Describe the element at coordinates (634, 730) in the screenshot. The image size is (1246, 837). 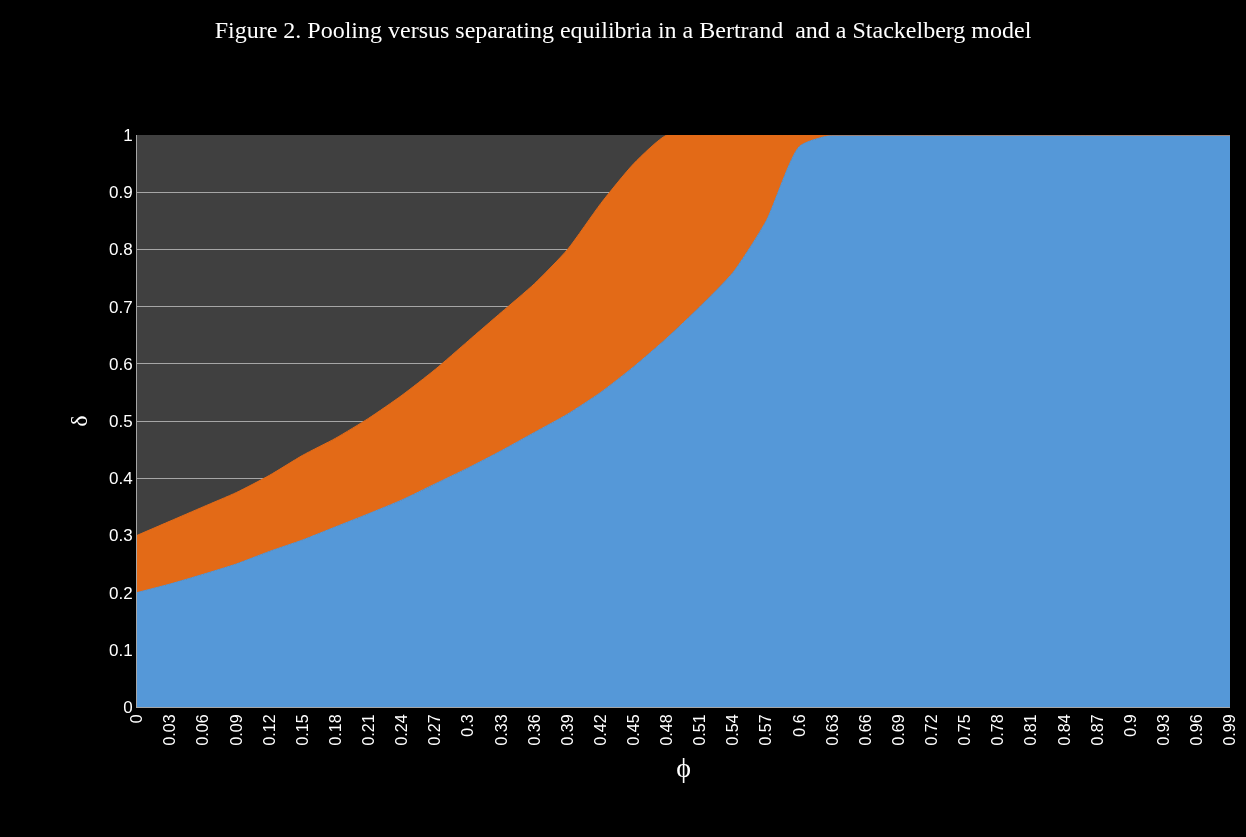
I see `x-tick-label: 0.45` at that location.